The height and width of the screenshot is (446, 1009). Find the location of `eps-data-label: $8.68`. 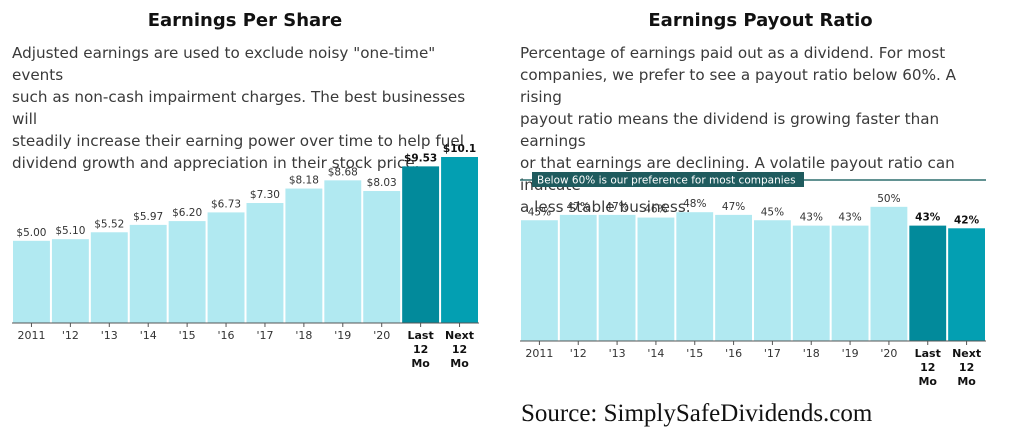

eps-data-label: $8.68 is located at coordinates (343, 172).